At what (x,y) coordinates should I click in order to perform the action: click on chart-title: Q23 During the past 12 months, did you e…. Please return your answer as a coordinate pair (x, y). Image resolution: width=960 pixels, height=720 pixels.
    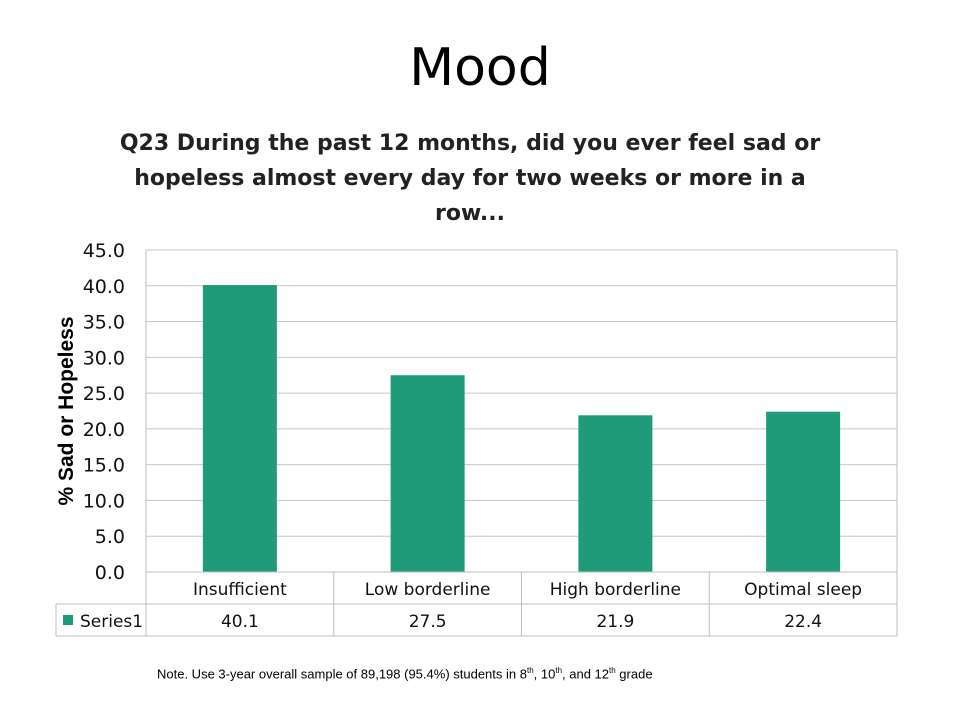
    Looking at the image, I should click on (470, 178).